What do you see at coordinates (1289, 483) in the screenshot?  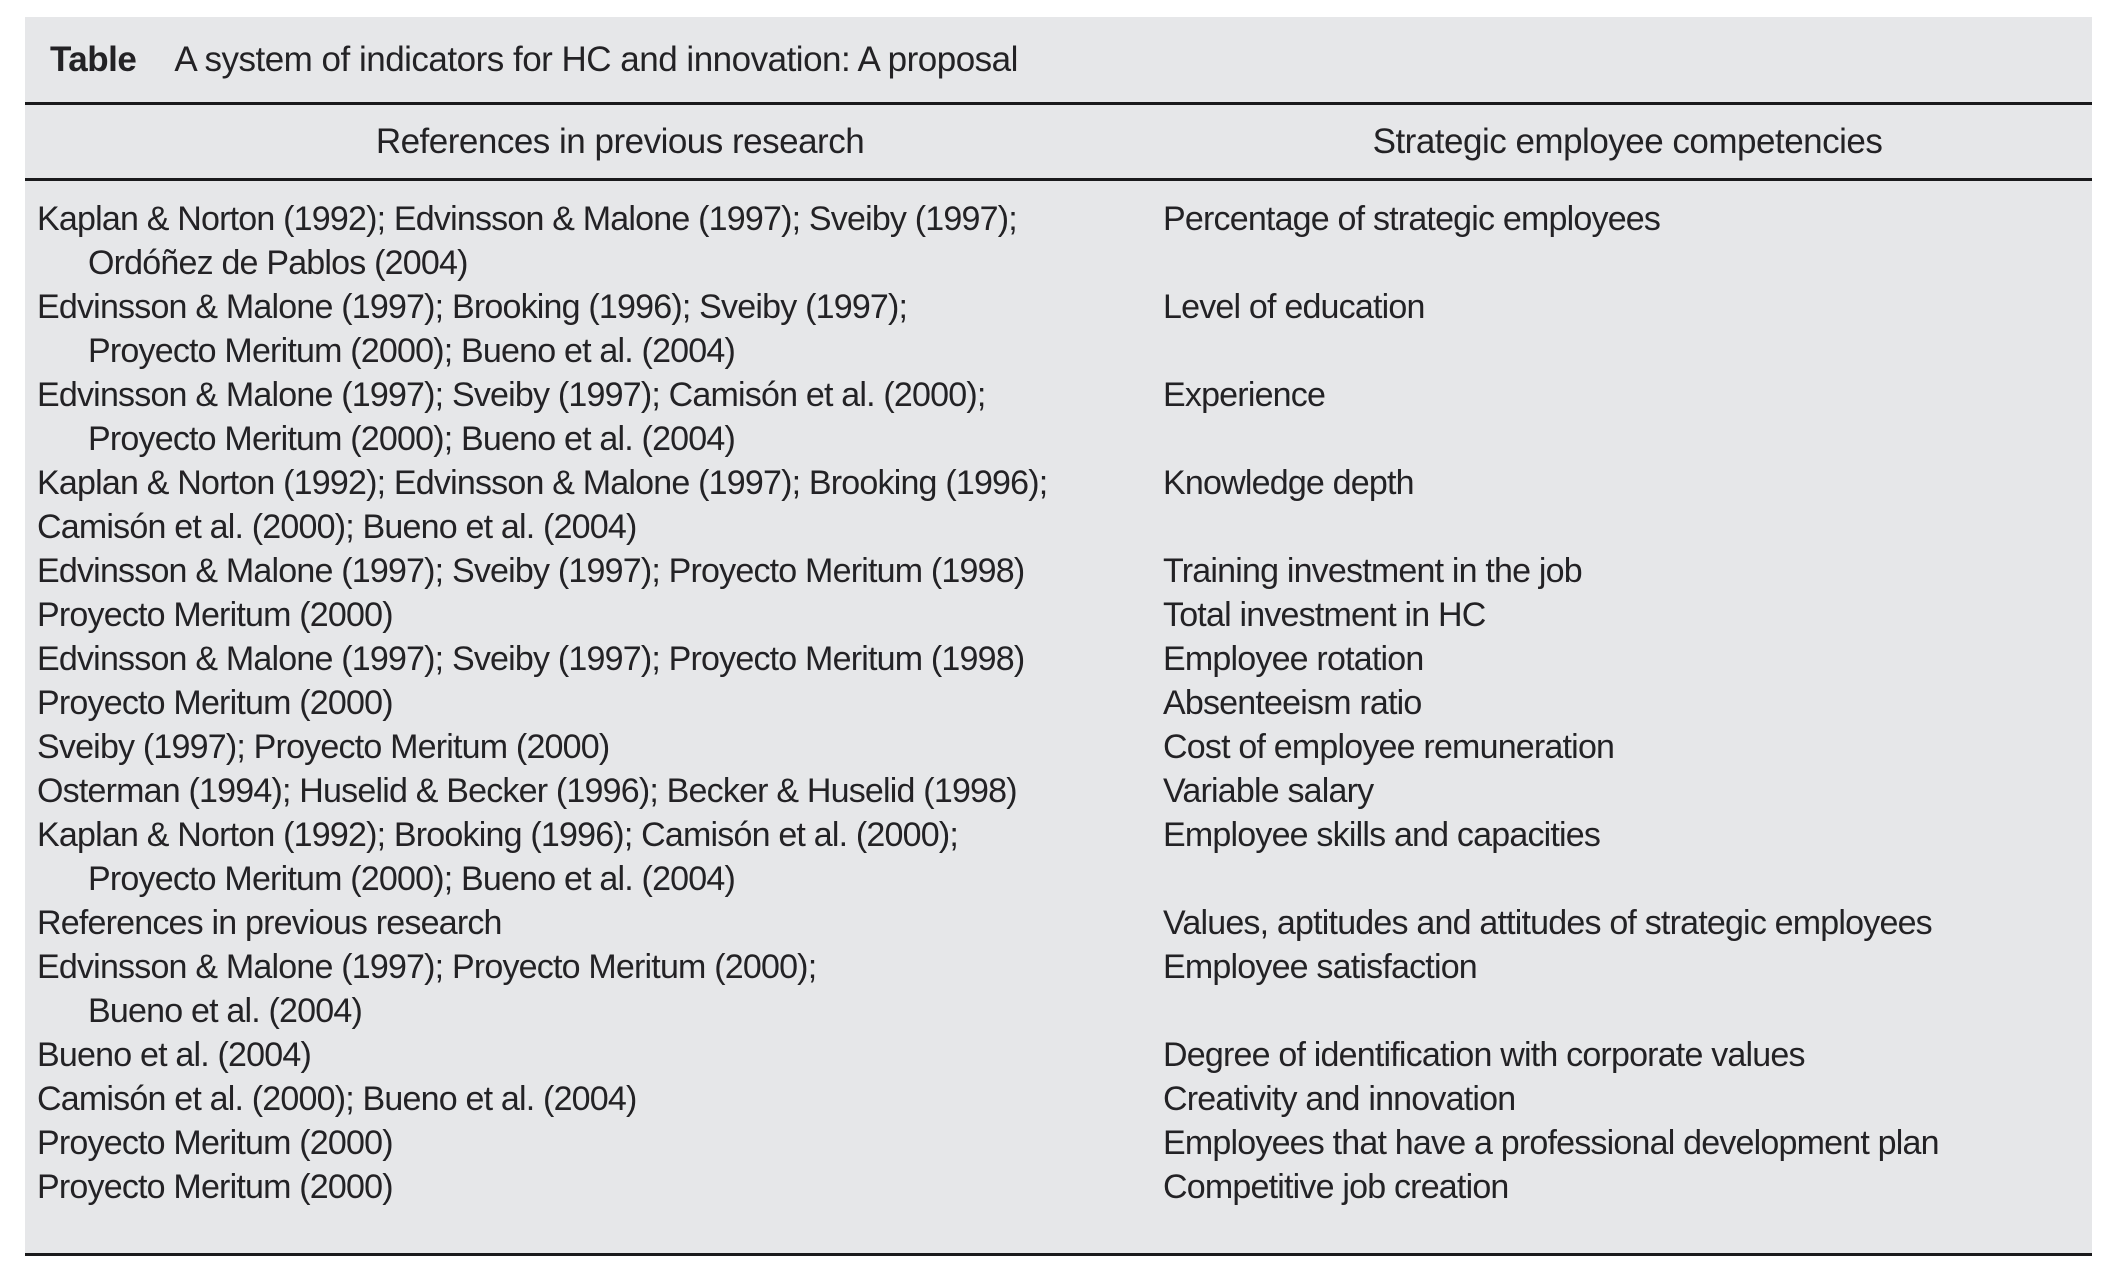 I see `competency-cell: Knowledge depth` at bounding box center [1289, 483].